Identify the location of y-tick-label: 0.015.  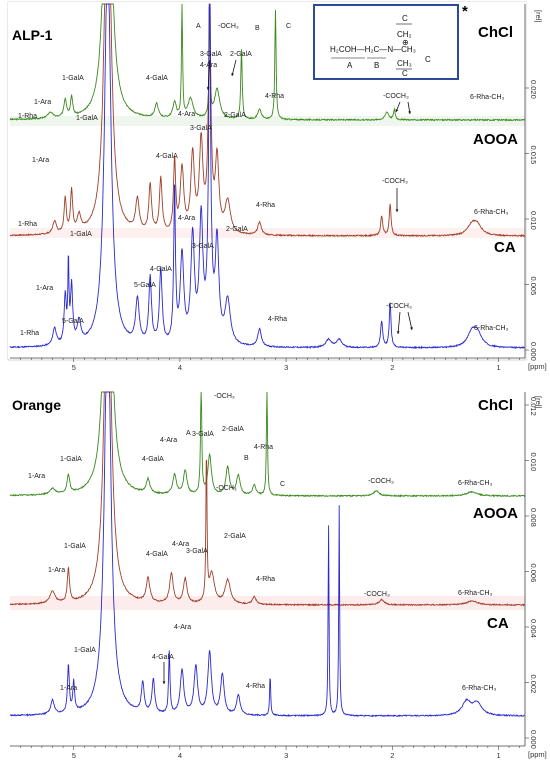
(533, 155).